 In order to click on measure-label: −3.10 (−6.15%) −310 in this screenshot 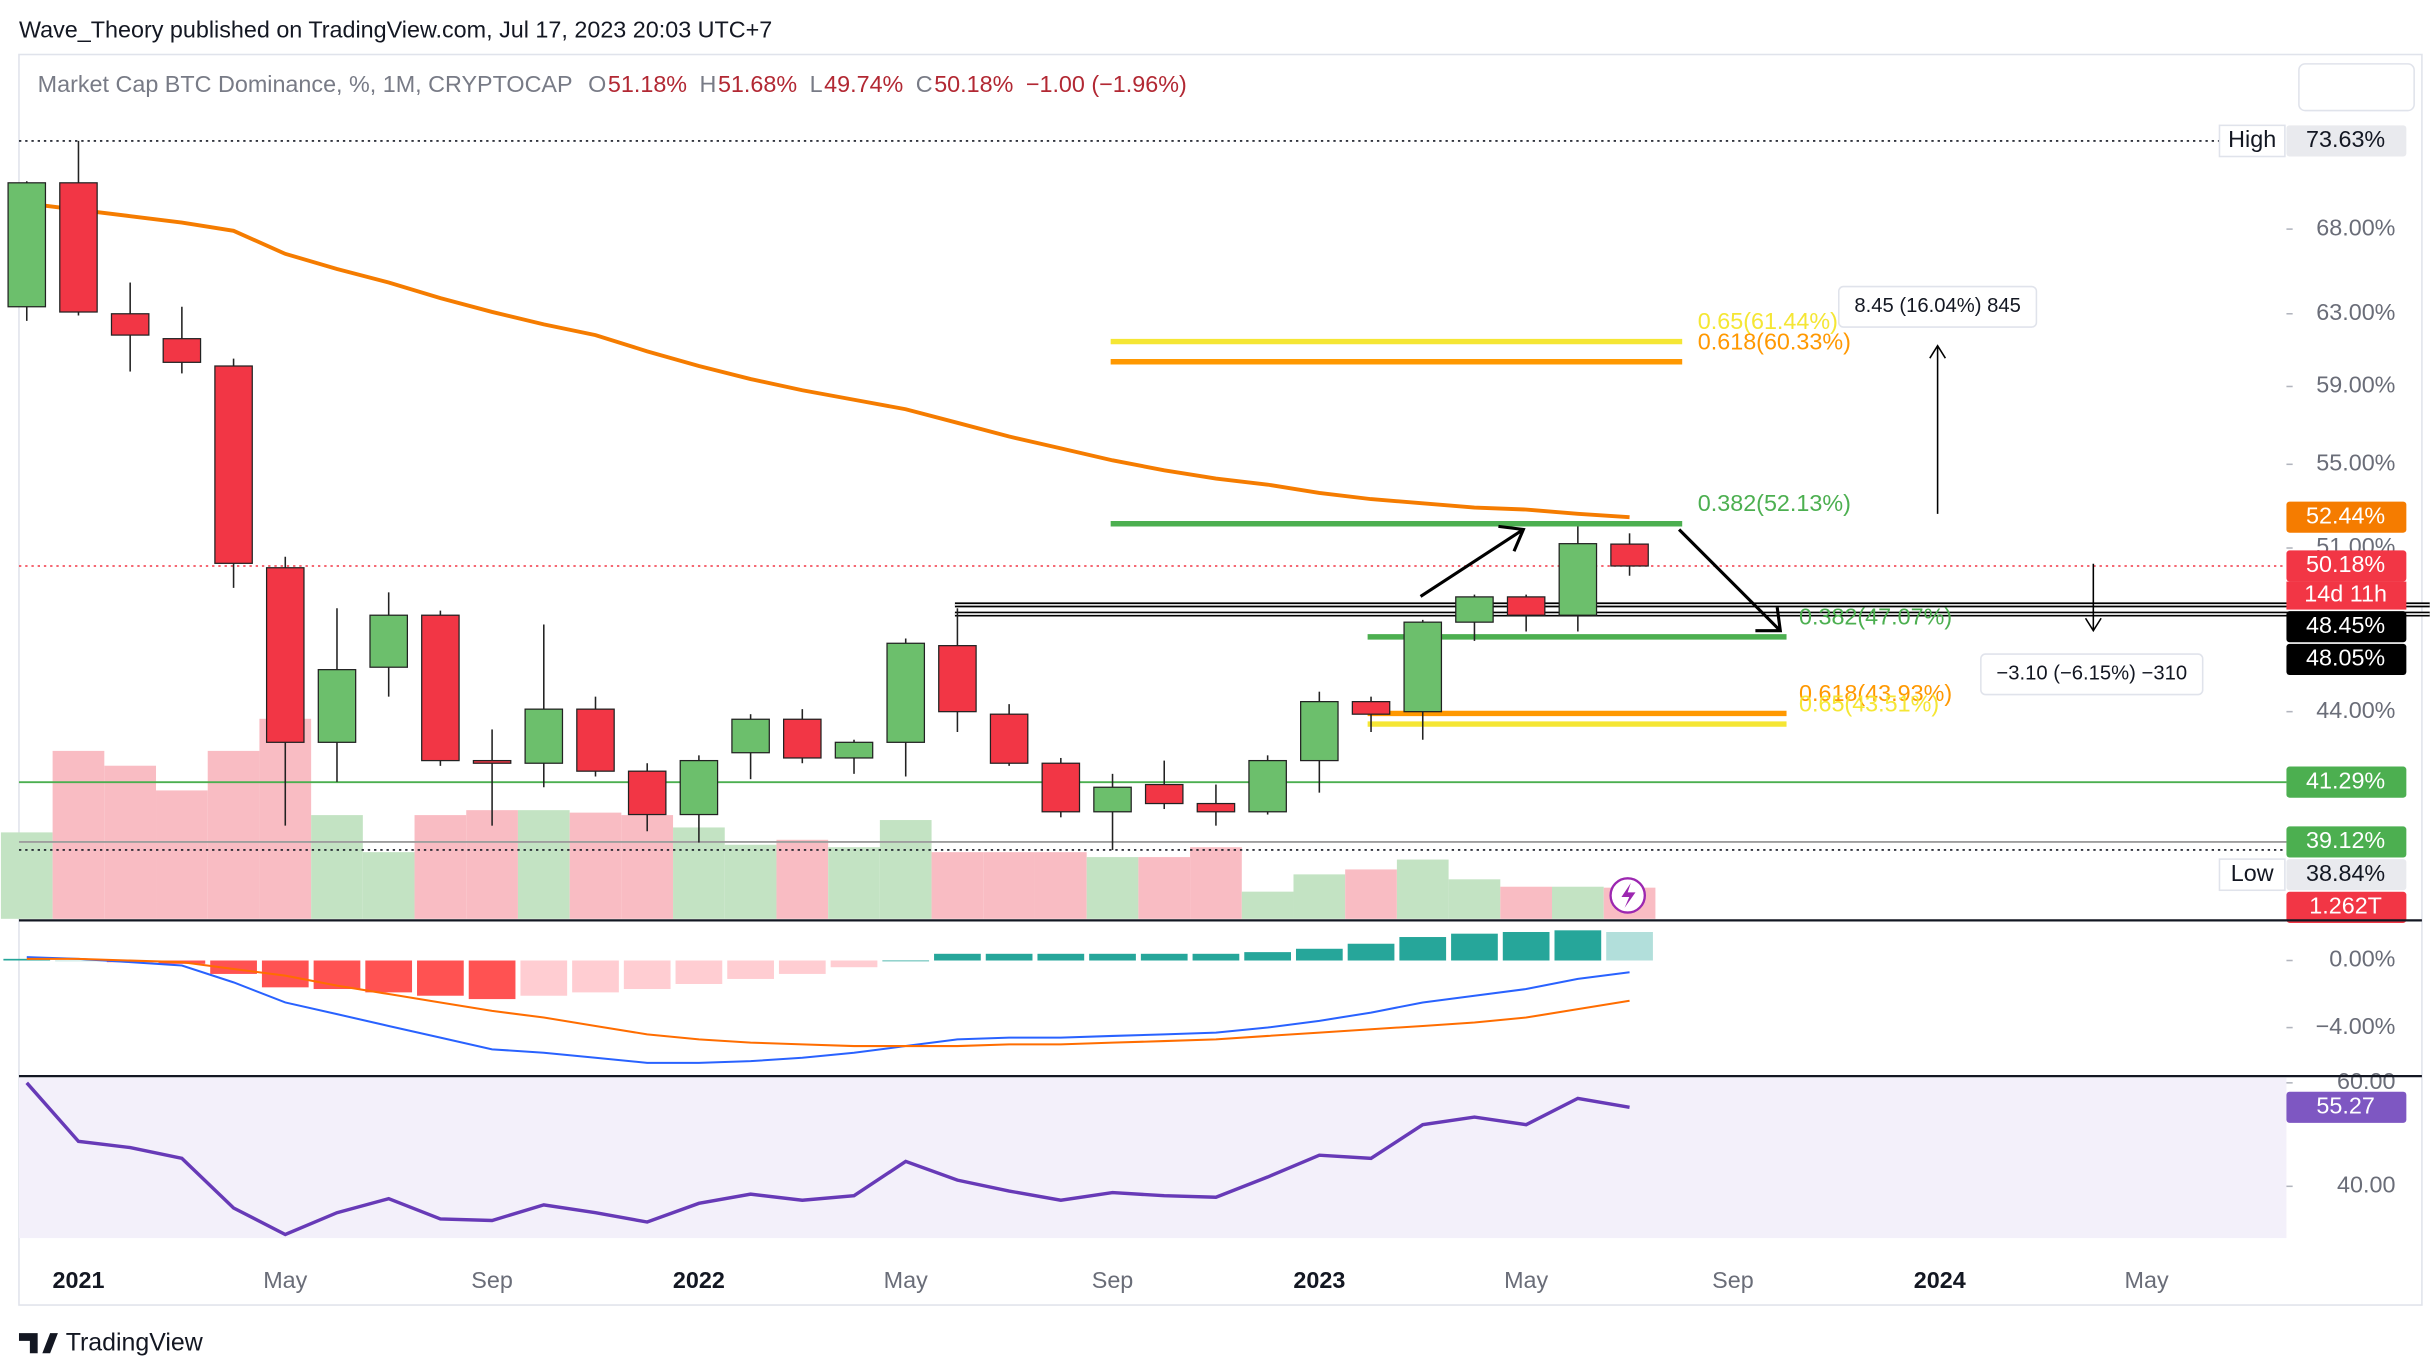, I will do `click(2091, 674)`.